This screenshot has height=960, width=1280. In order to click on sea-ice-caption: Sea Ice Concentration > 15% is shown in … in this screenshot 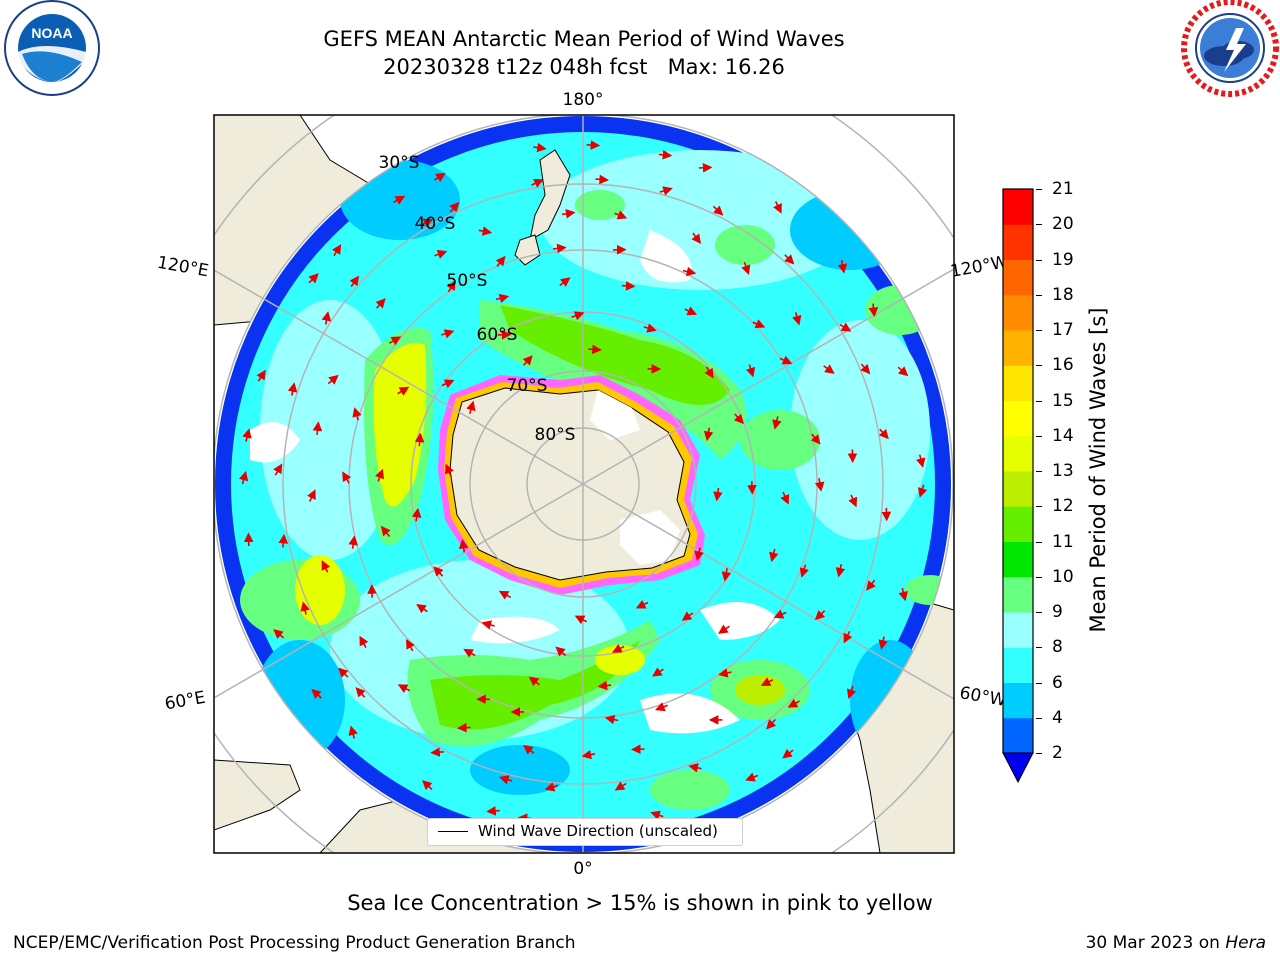, I will do `click(640, 903)`.